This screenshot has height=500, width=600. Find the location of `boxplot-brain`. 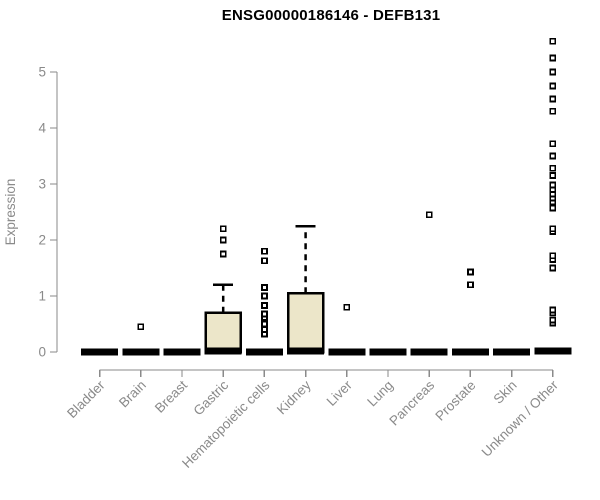

boxplot-brain is located at coordinates (141, 339).